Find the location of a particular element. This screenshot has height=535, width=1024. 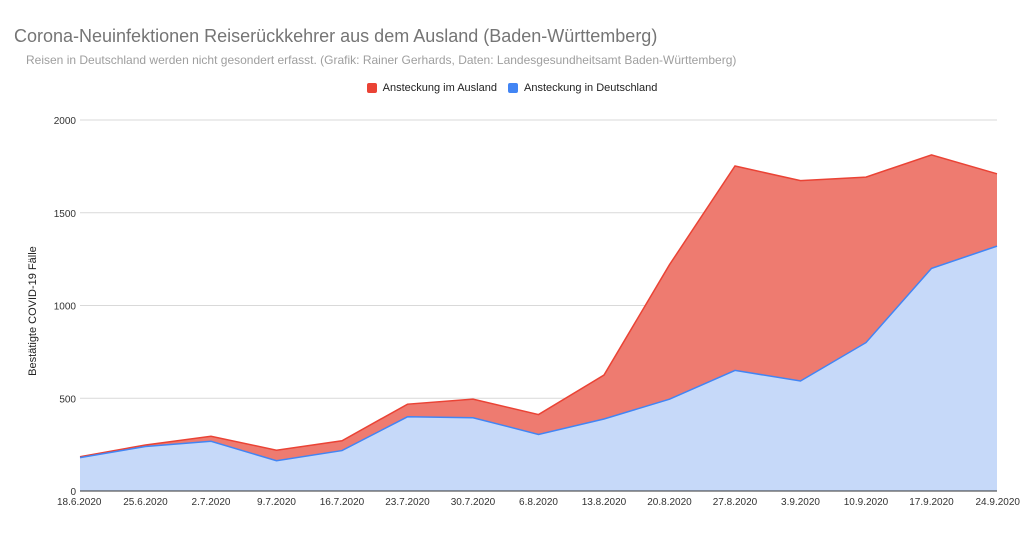

y-tick-label: 0 is located at coordinates (73, 492).